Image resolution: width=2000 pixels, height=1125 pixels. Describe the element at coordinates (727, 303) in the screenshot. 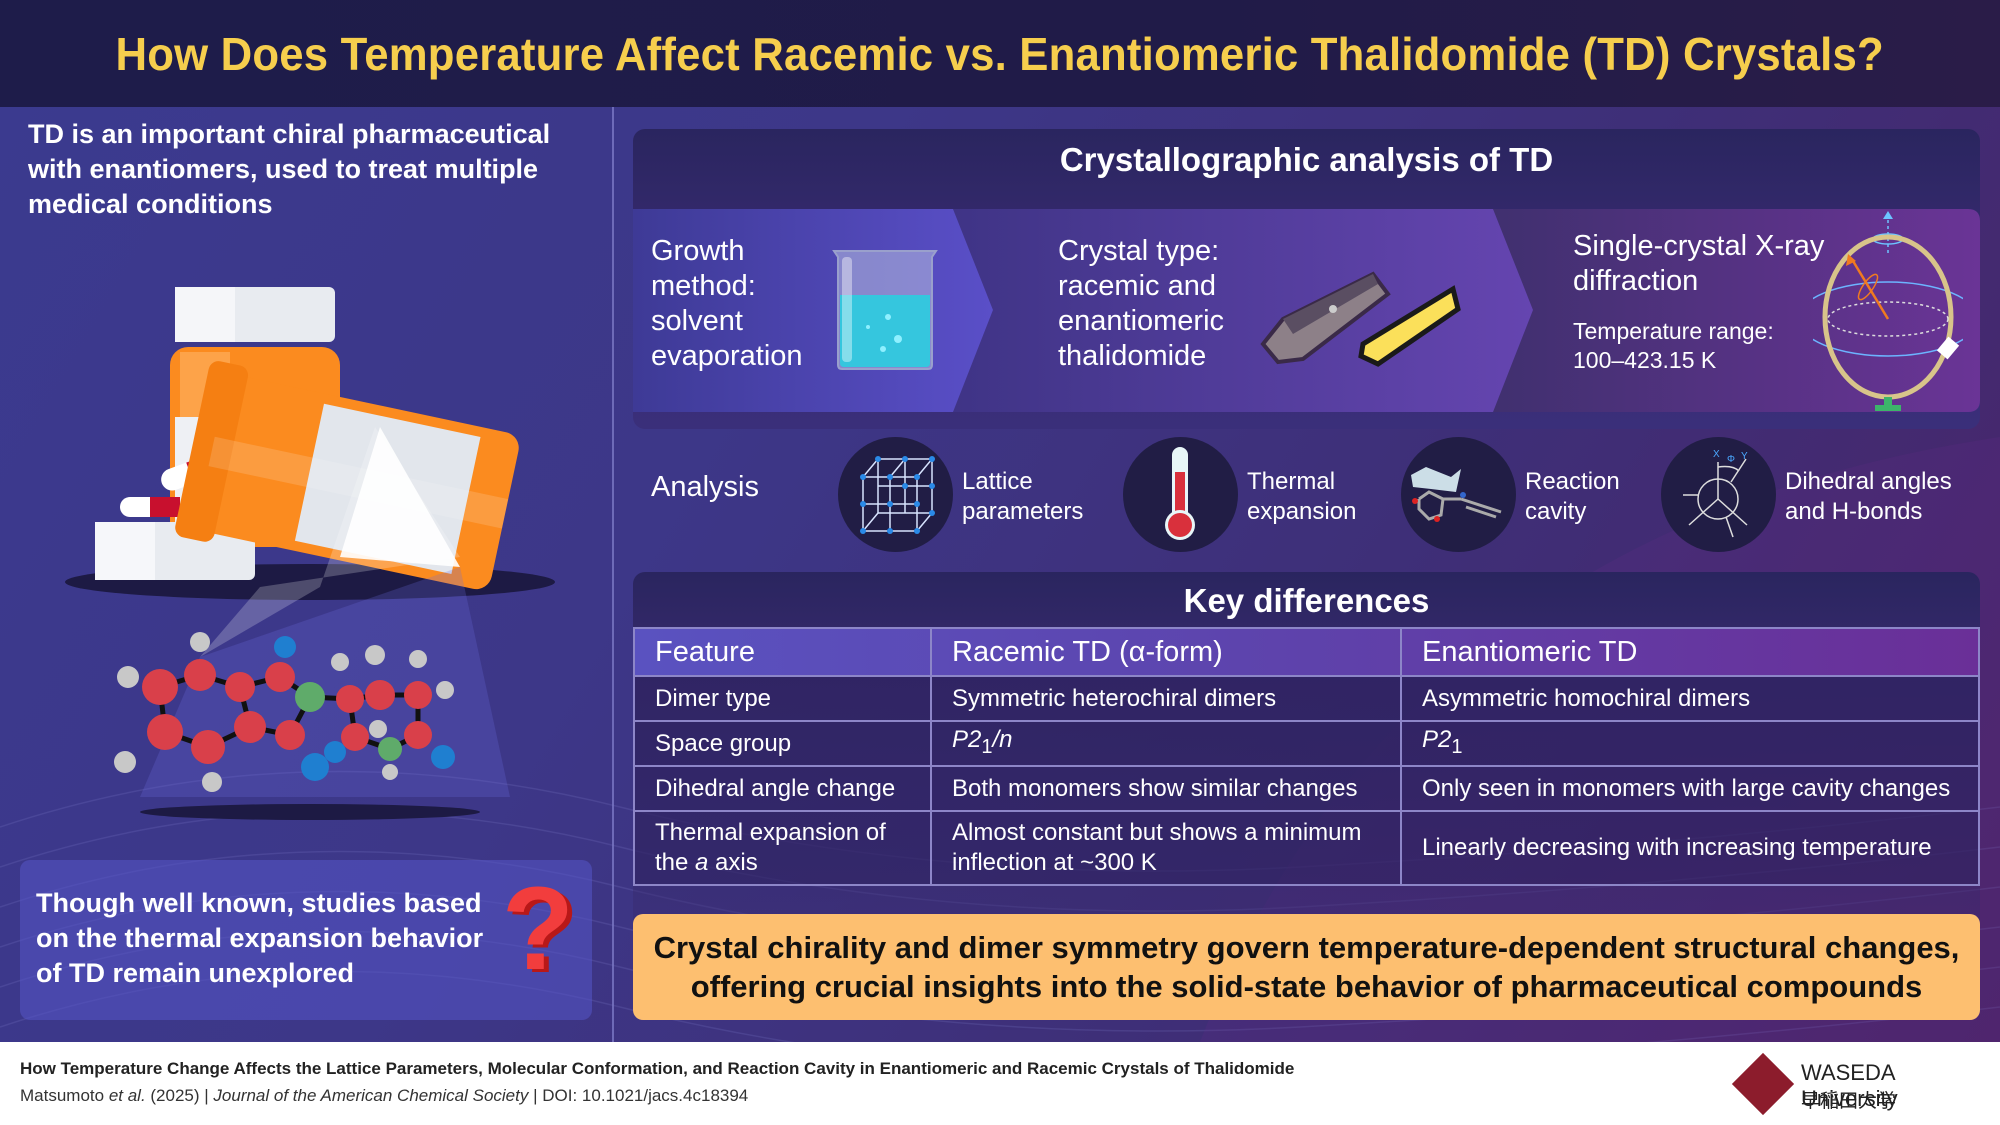

I see `step-growth-method: Growth method: solvent evaporation` at that location.